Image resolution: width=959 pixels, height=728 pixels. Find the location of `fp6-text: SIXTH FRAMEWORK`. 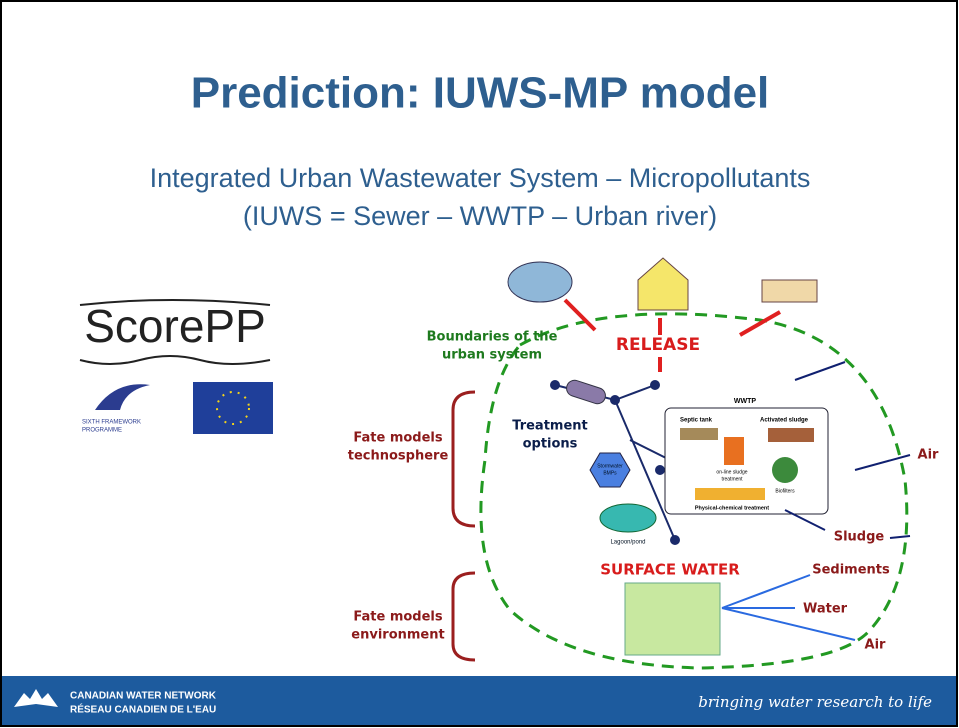

fp6-text: SIXTH FRAMEWORK is located at coordinates (111, 423).